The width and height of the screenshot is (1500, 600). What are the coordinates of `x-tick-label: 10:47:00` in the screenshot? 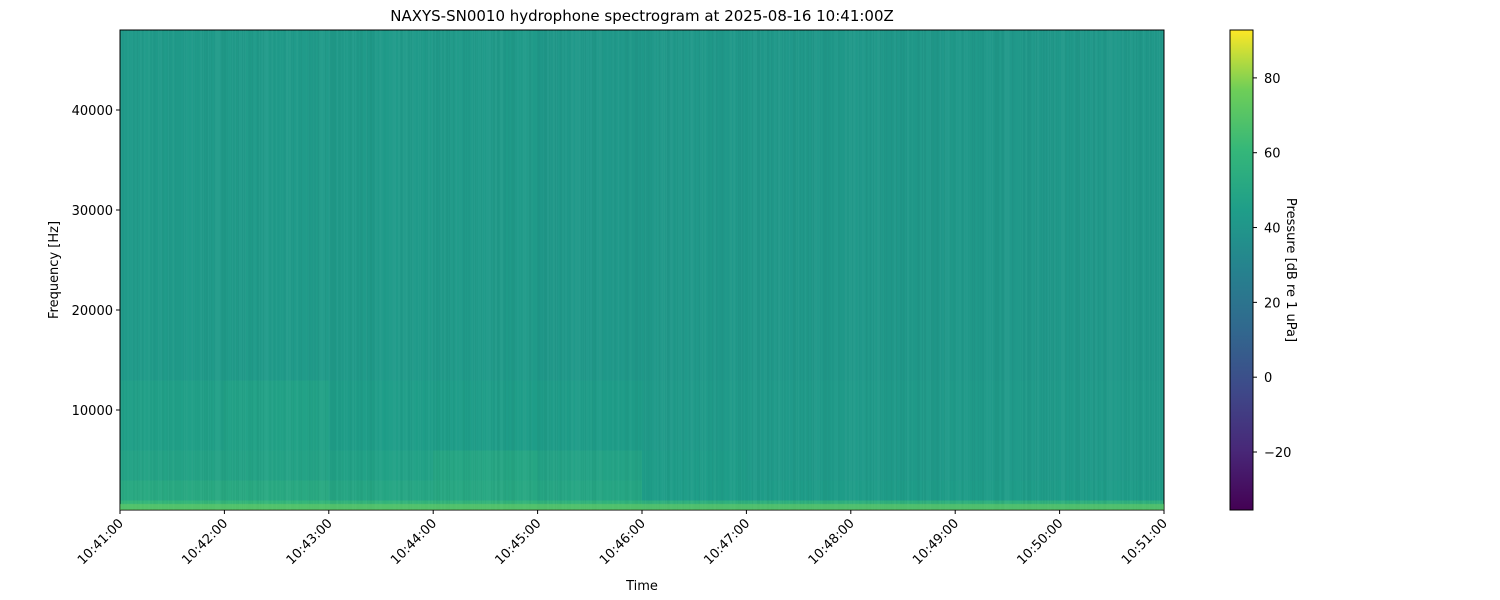 It's located at (727, 542).